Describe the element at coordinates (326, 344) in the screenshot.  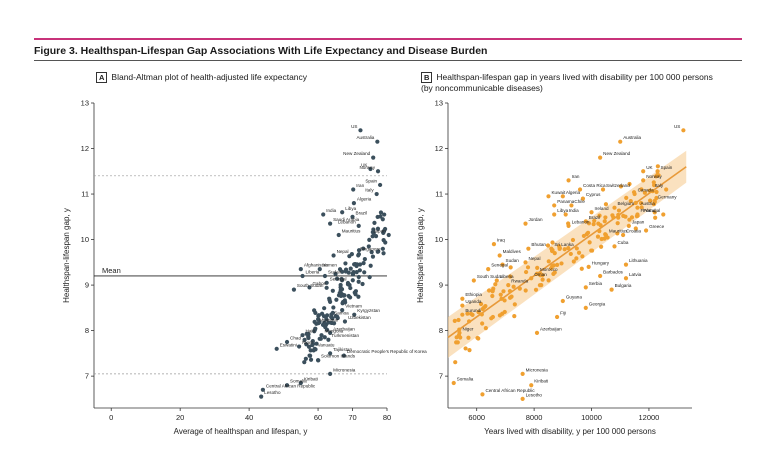
I see `panel-a-point-label: Vanuatu` at that location.